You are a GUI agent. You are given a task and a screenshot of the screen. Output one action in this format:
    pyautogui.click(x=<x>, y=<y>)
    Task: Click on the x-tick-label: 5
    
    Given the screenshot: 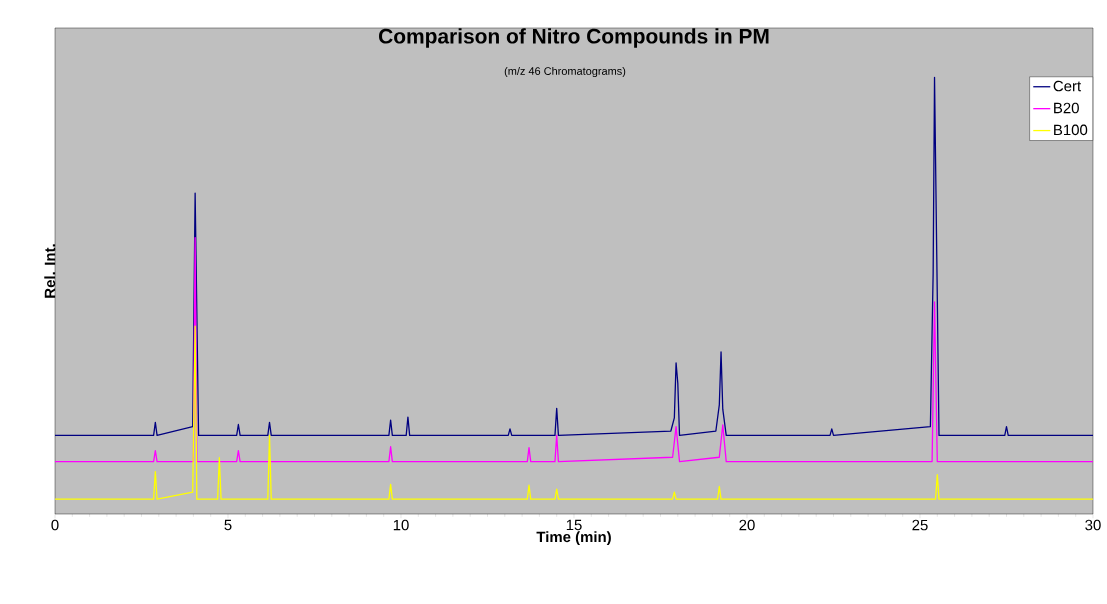 What is the action you would take?
    pyautogui.click(x=228, y=525)
    